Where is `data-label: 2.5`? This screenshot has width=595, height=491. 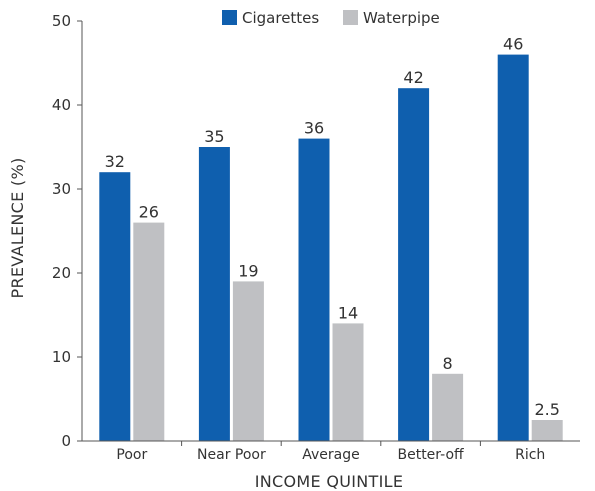
data-label: 2.5 is located at coordinates (546, 409).